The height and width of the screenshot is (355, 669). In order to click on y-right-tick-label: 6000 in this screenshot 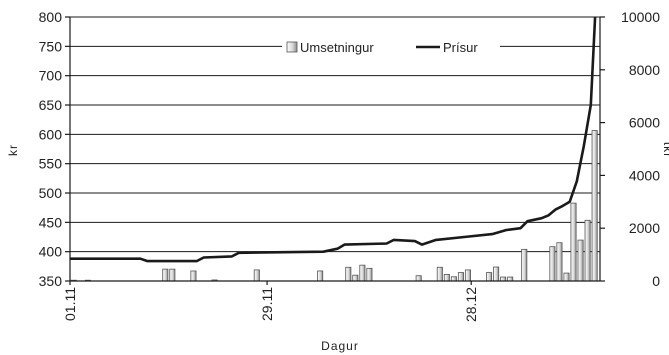, I will do `click(644, 123)`.